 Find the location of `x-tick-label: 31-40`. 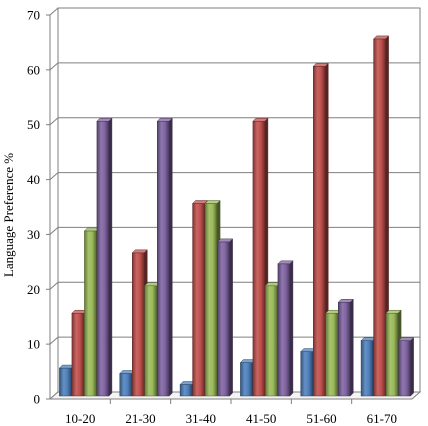

x-tick-label: 31-40 is located at coordinates (201, 418).